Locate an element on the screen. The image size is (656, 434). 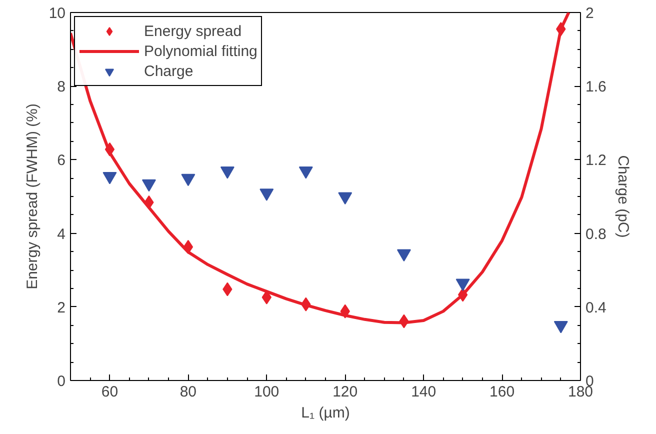
y-tick-label: 8 is located at coordinates (61, 87).